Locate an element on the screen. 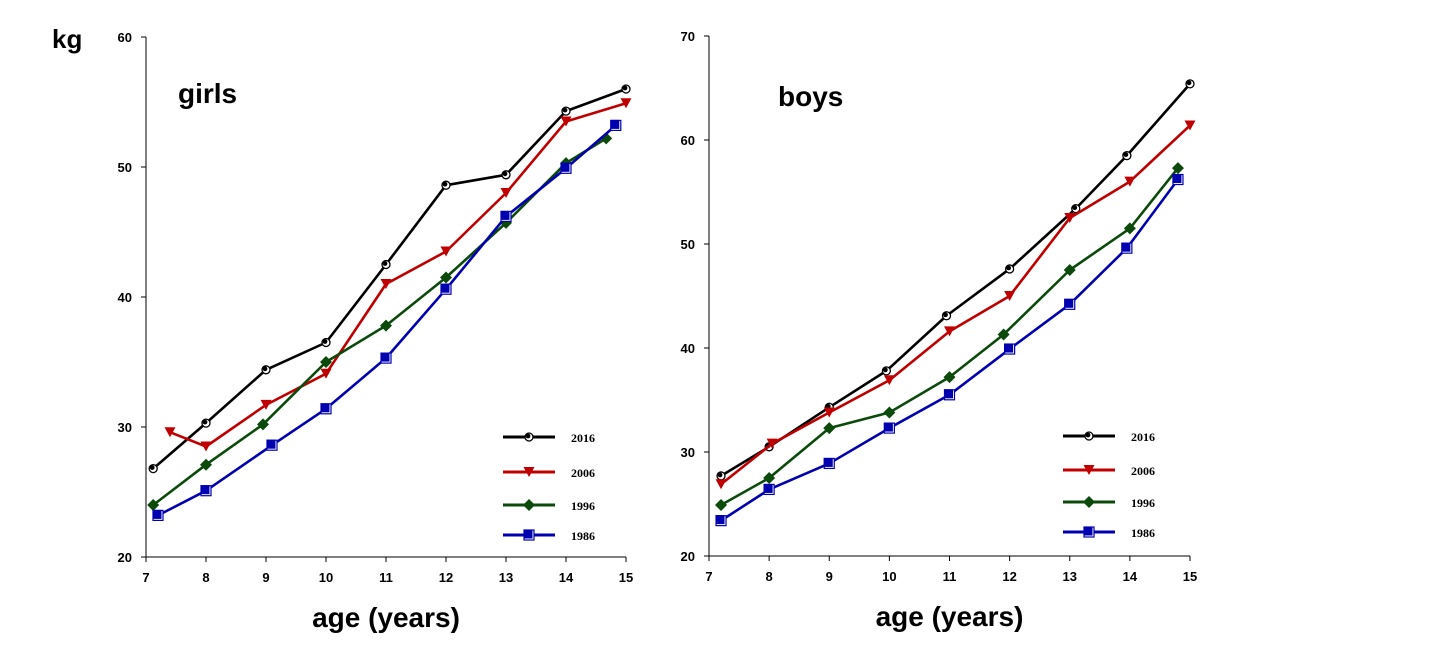 The image size is (1451, 646). y-tick-label: 50 is located at coordinates (125, 167).